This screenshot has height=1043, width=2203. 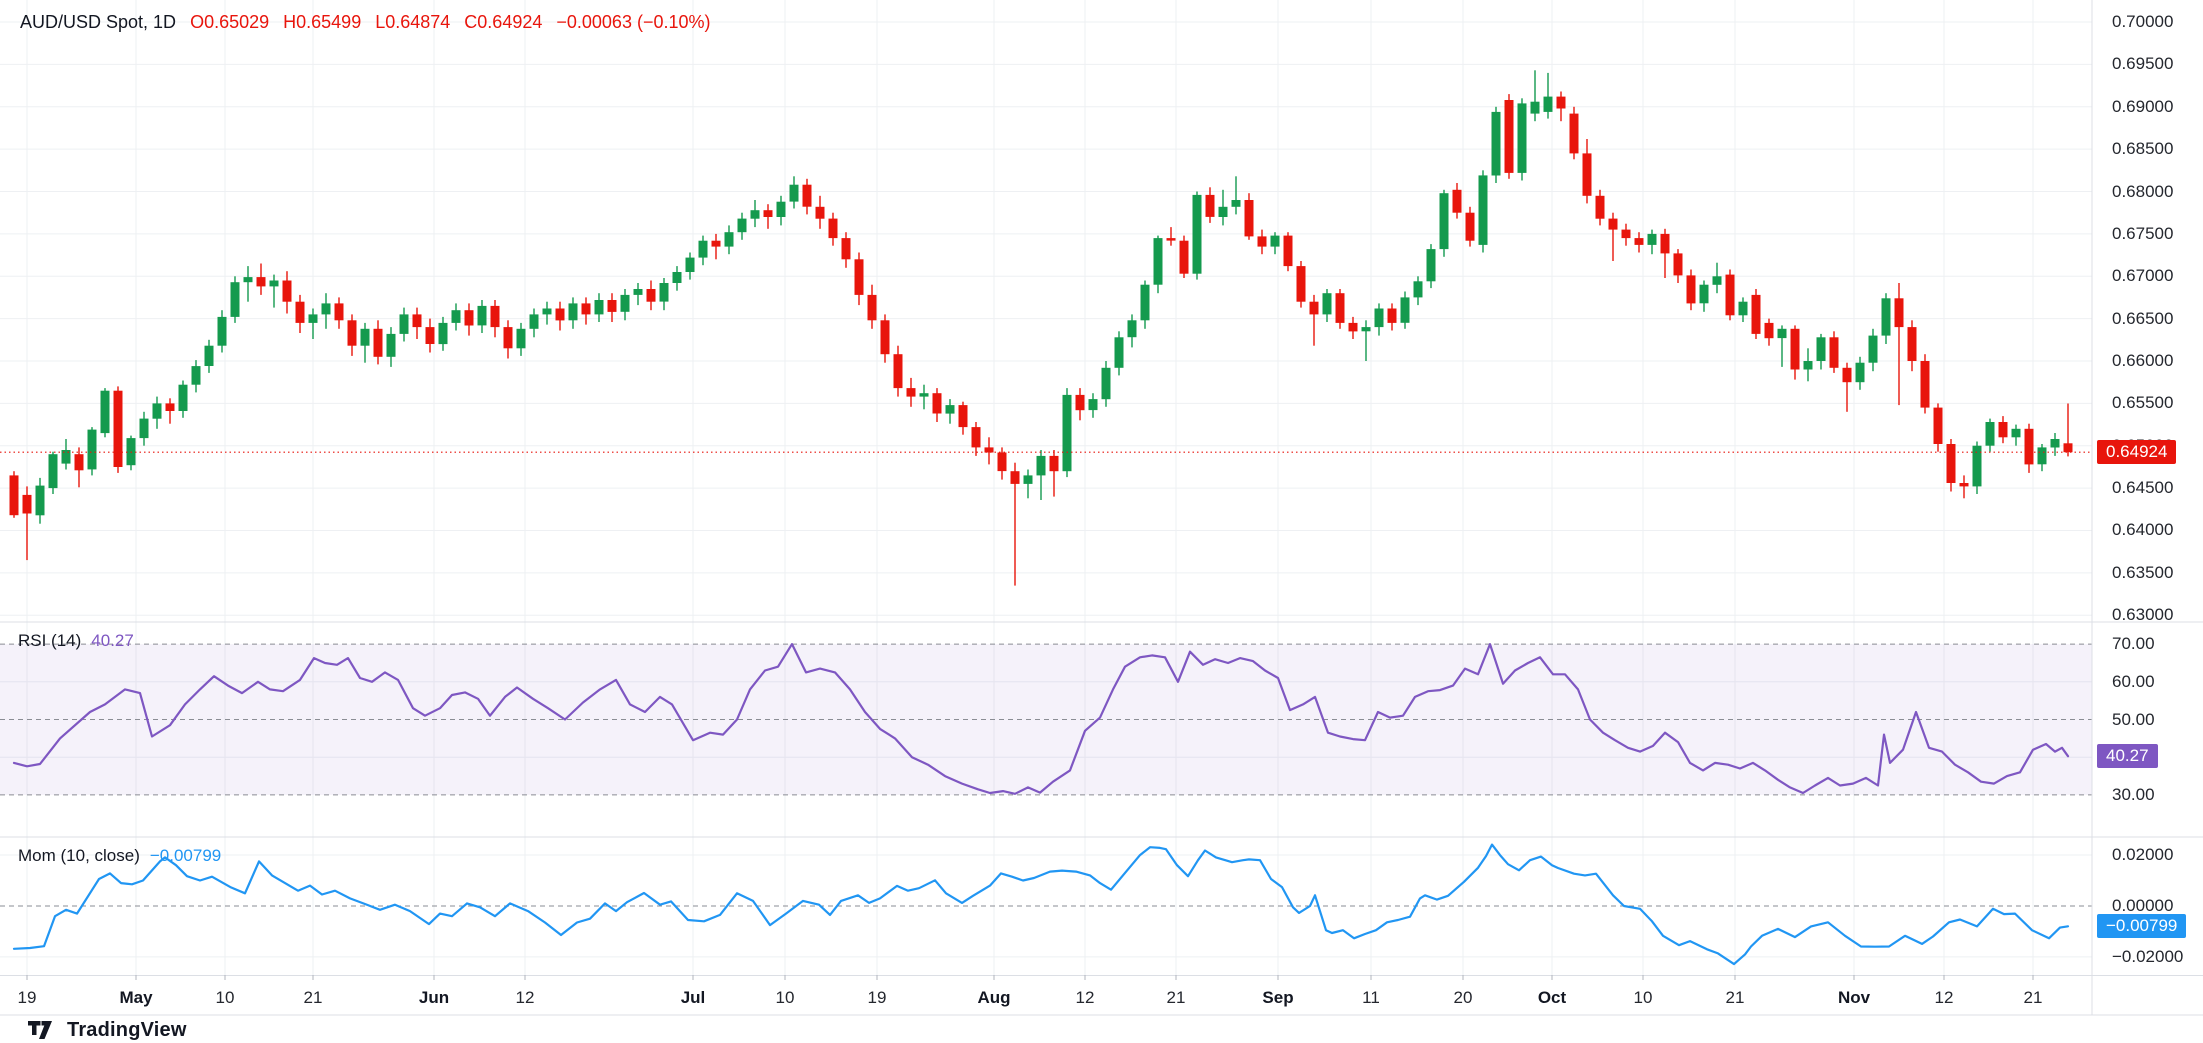 What do you see at coordinates (2143, 360) in the screenshot?
I see `price-axis-label: 0.66000` at bounding box center [2143, 360].